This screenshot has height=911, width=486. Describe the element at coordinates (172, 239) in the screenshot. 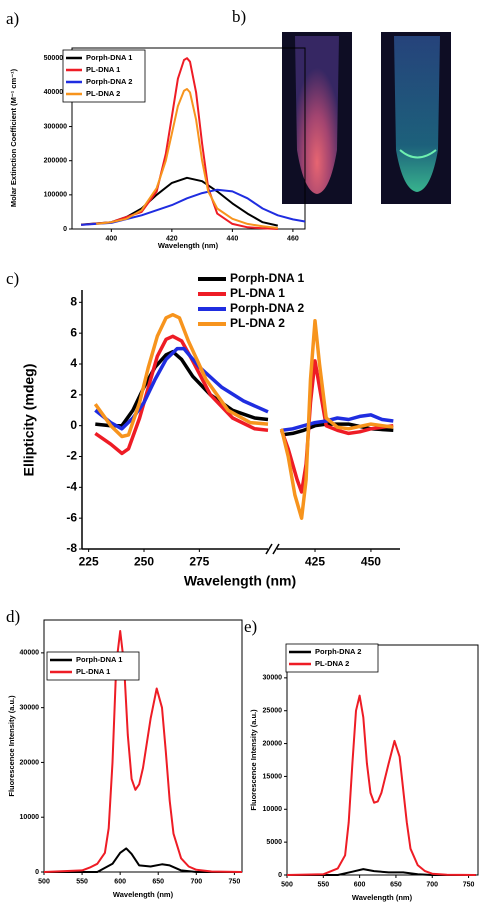

I see `x-tick-label: 420` at that location.